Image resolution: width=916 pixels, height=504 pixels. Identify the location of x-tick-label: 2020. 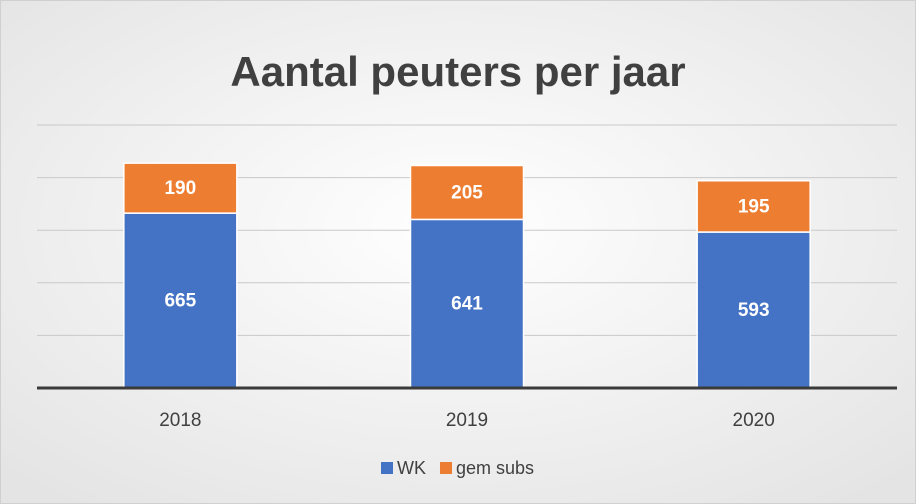
(754, 420).